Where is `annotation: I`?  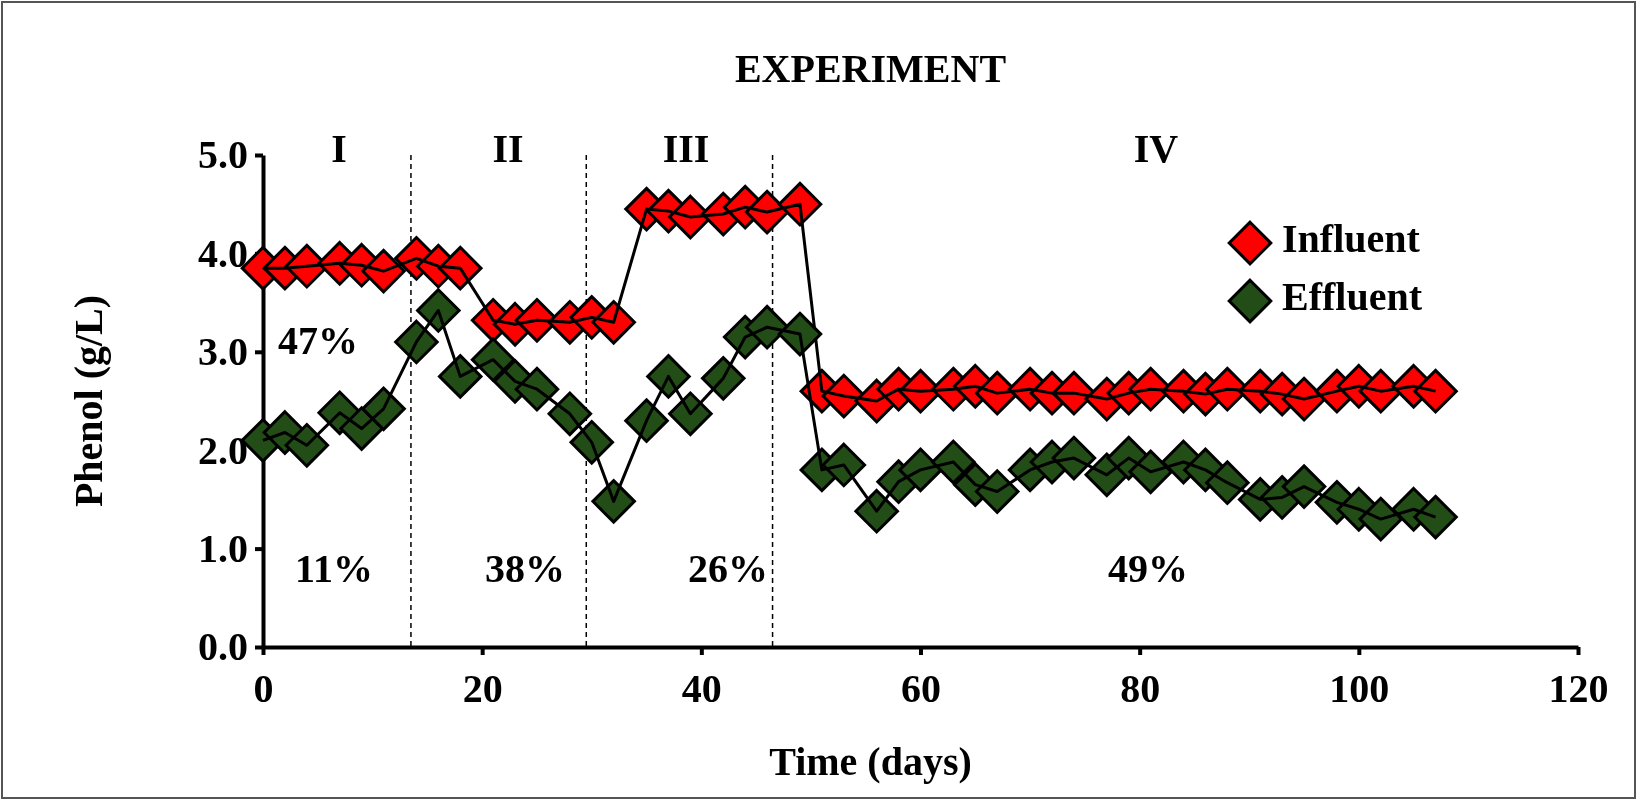 annotation: I is located at coordinates (339, 149).